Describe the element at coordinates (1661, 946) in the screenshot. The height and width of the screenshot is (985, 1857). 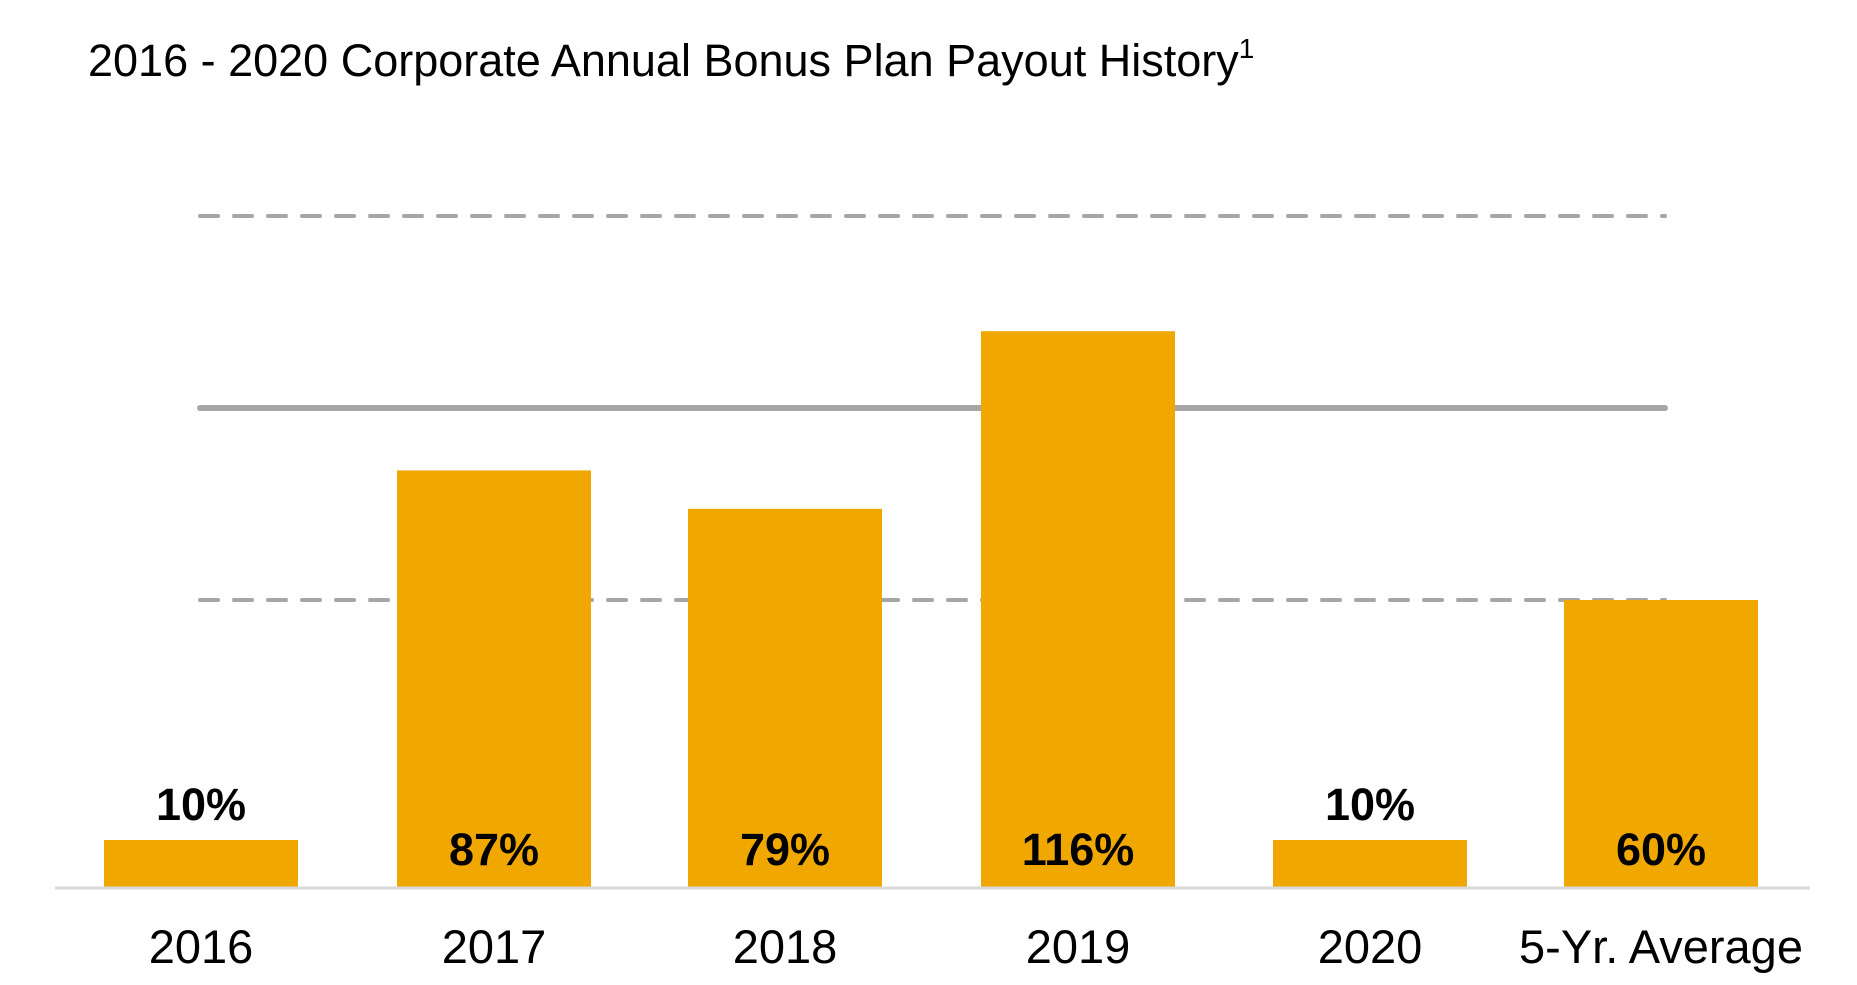
I see `category-label: 5-Yr. Average` at that location.